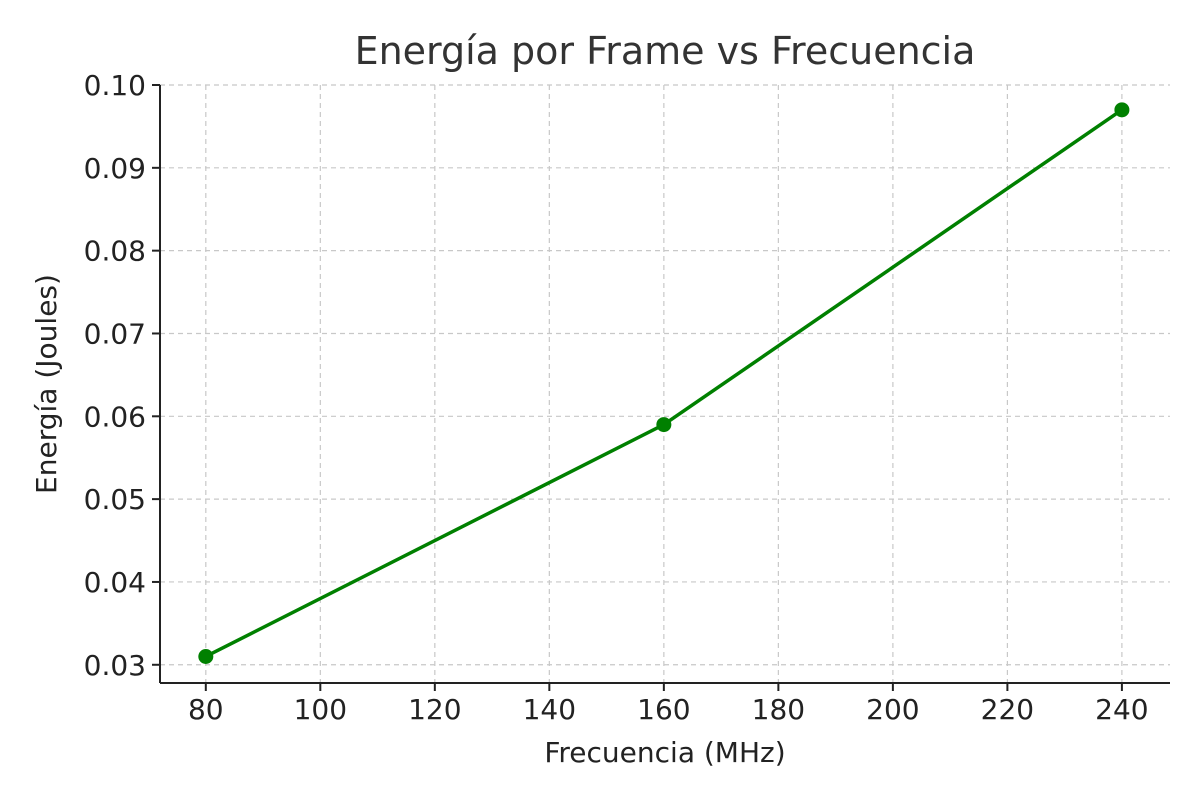  I want to click on y-tick-label: 0.03, so click(115, 665).